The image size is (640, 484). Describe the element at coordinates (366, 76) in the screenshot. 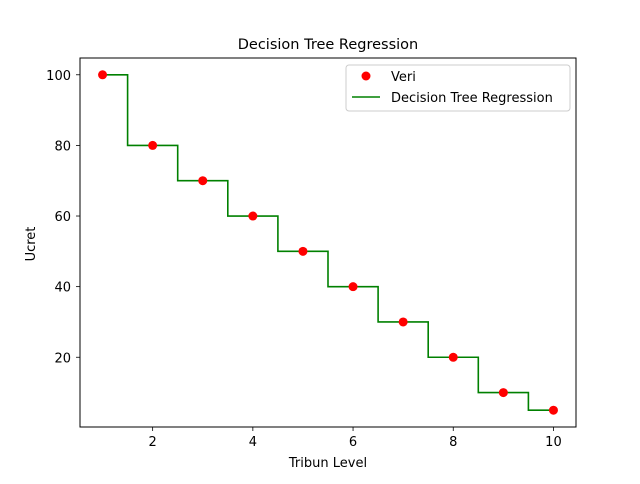

I see `legend-marker-veri` at that location.